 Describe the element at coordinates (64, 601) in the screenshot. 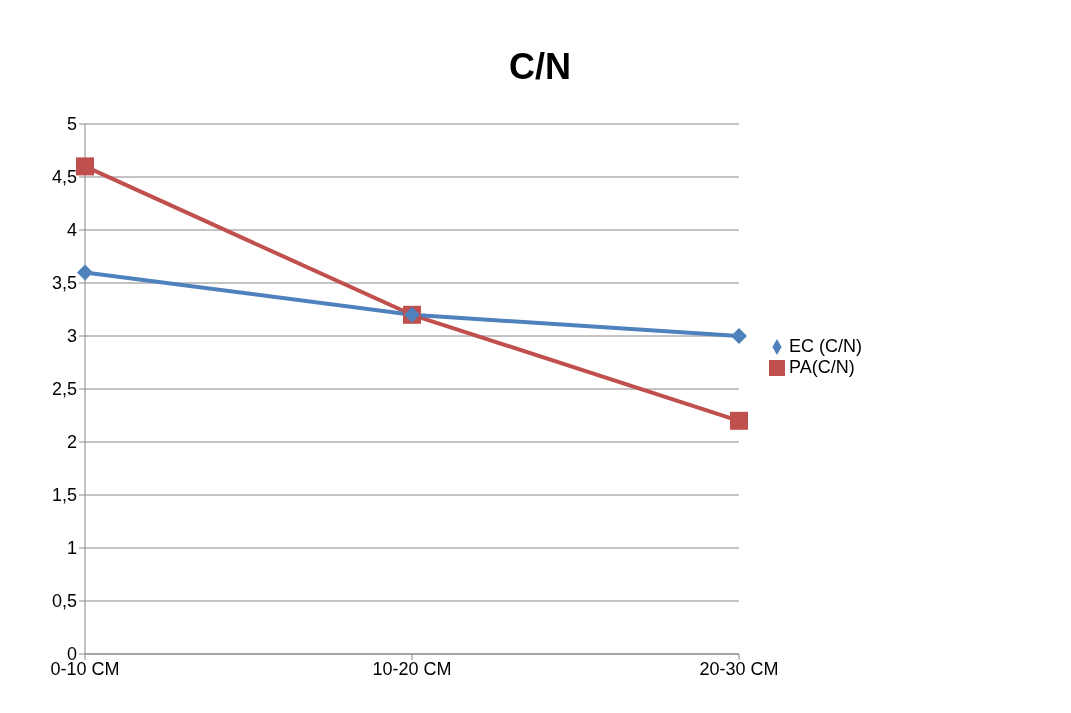

I see `y-tick-label: 0,5` at that location.